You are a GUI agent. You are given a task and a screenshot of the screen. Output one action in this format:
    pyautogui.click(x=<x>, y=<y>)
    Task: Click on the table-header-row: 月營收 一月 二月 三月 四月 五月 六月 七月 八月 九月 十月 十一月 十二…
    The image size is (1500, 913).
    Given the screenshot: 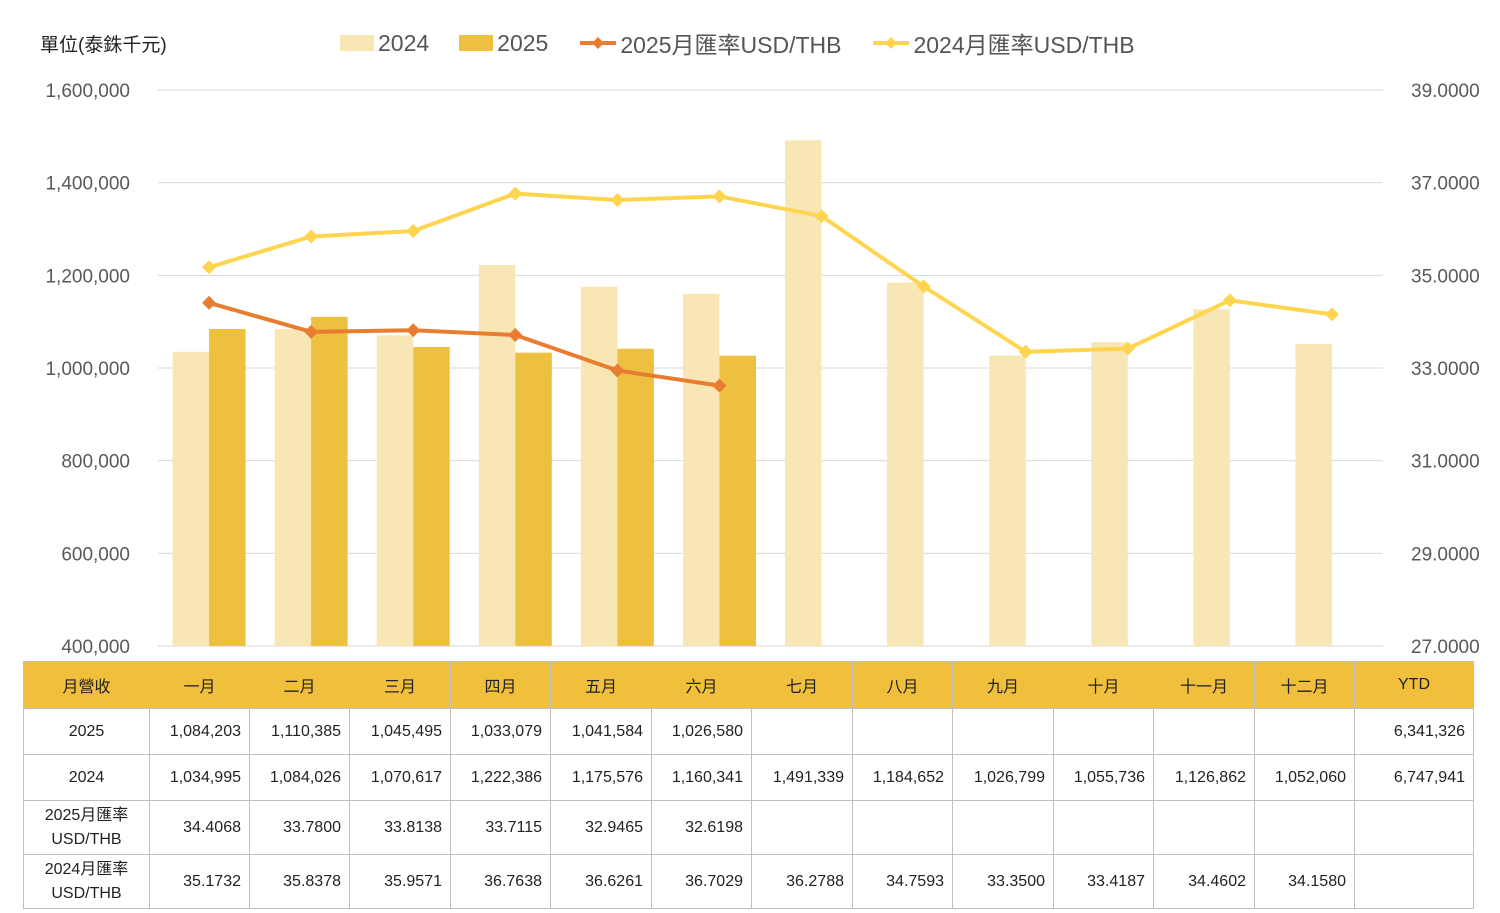 What is the action you would take?
    pyautogui.click(x=748, y=685)
    